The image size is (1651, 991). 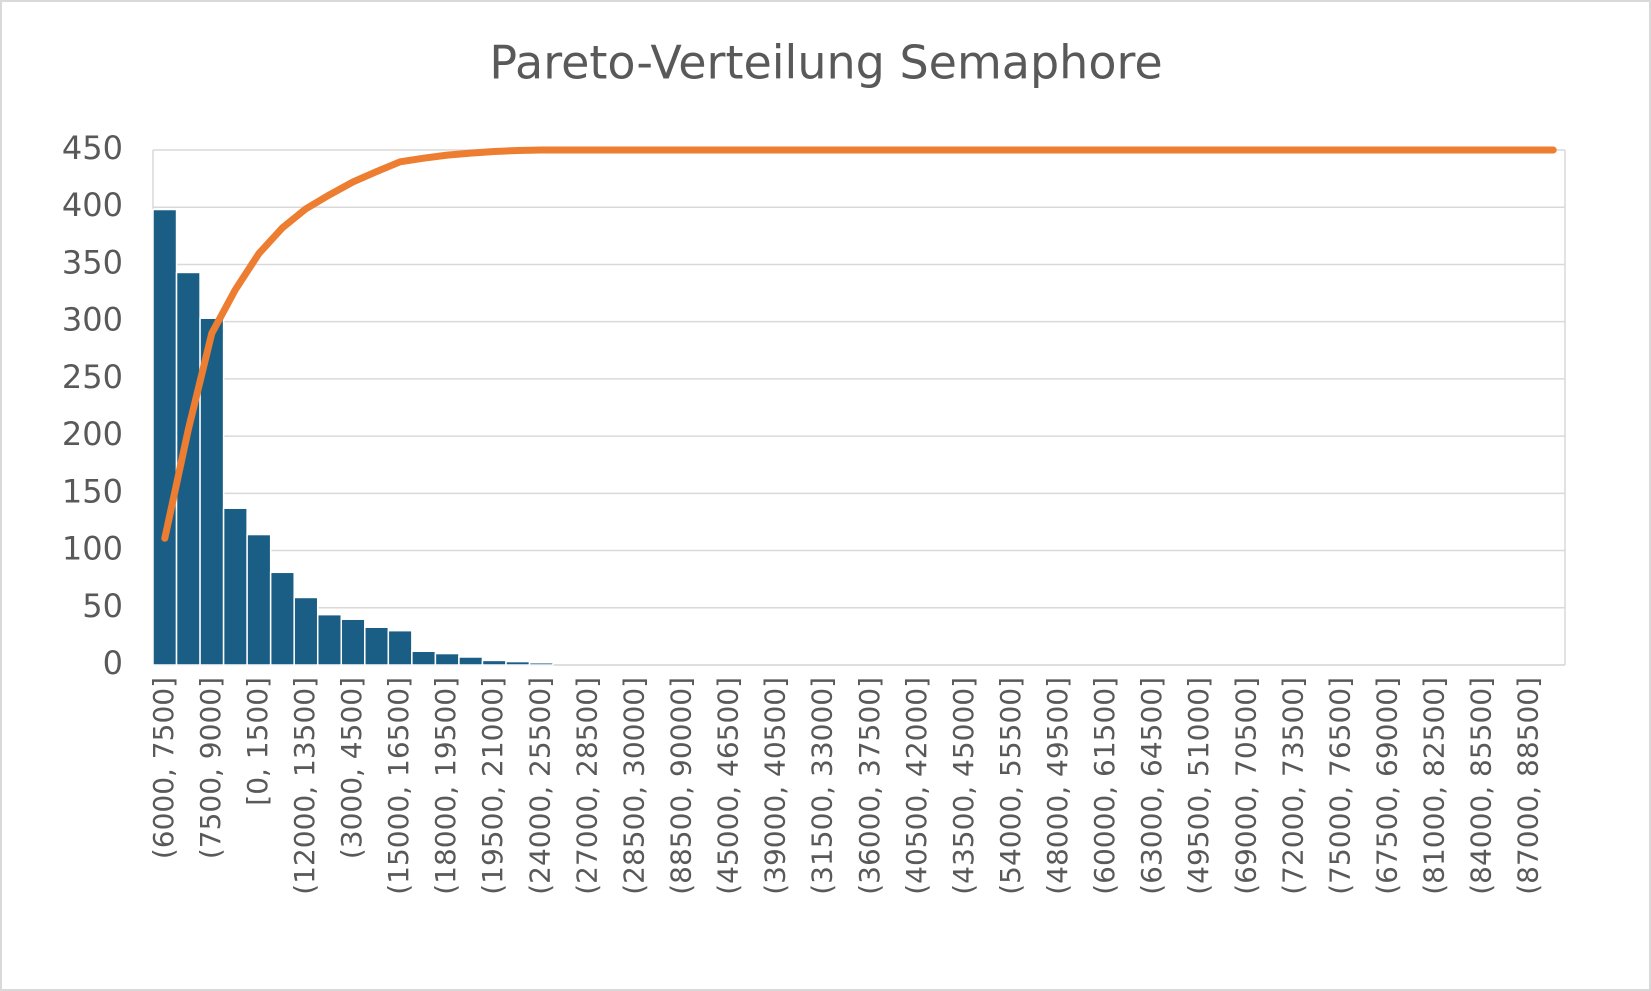 What do you see at coordinates (92, 262) in the screenshot?
I see `y-tick-label: 350` at bounding box center [92, 262].